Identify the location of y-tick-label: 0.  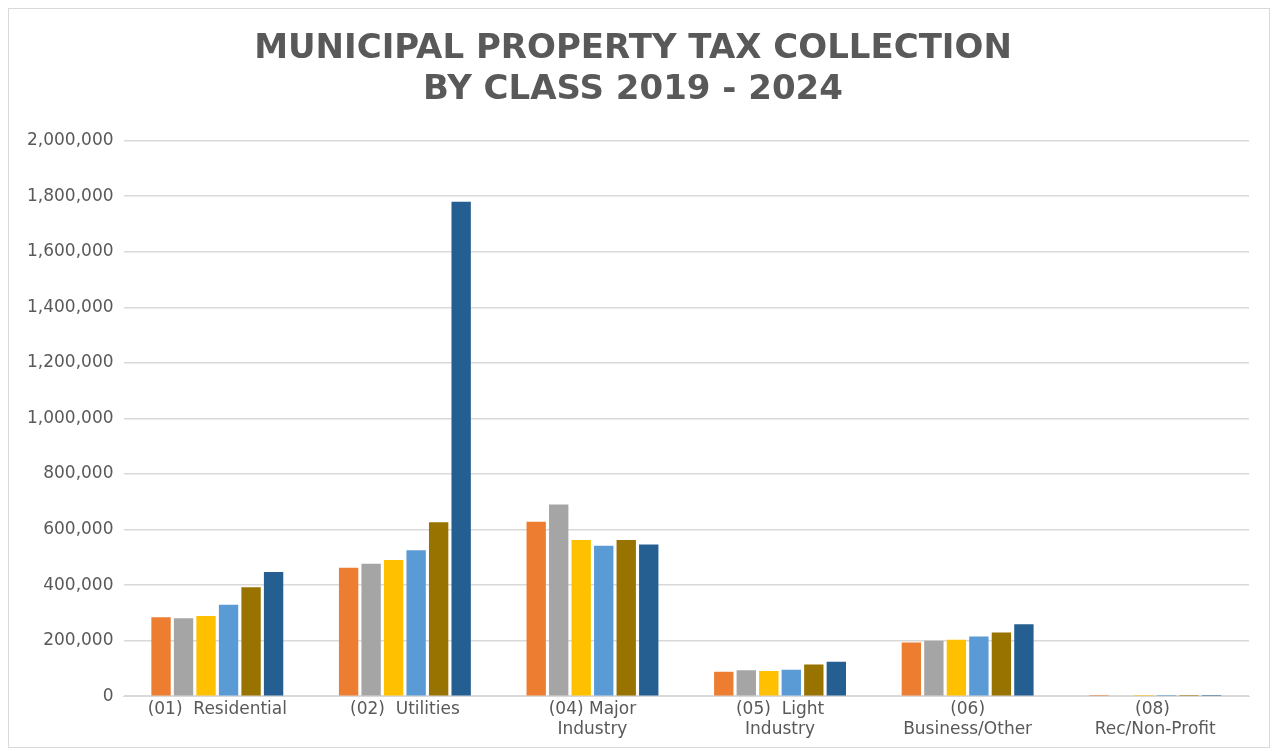
(108, 694).